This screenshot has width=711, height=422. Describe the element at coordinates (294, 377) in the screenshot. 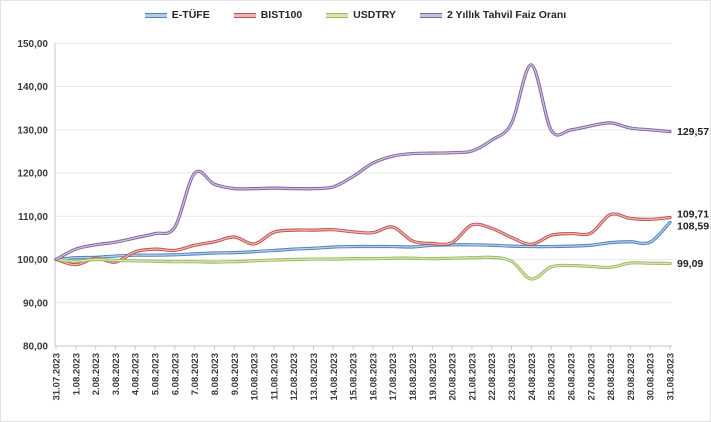

I see `x-axis-label: 12.08.2023` at that location.